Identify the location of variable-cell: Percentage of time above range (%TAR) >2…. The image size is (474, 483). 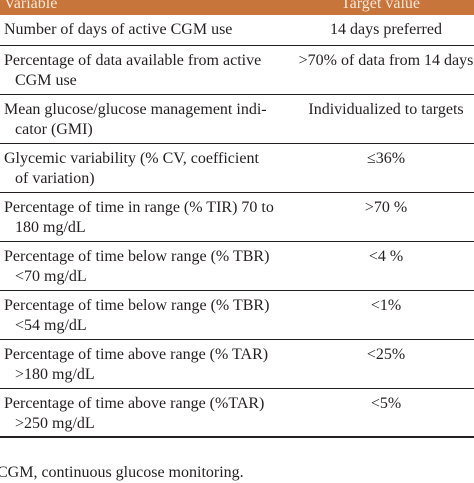
(154, 414).